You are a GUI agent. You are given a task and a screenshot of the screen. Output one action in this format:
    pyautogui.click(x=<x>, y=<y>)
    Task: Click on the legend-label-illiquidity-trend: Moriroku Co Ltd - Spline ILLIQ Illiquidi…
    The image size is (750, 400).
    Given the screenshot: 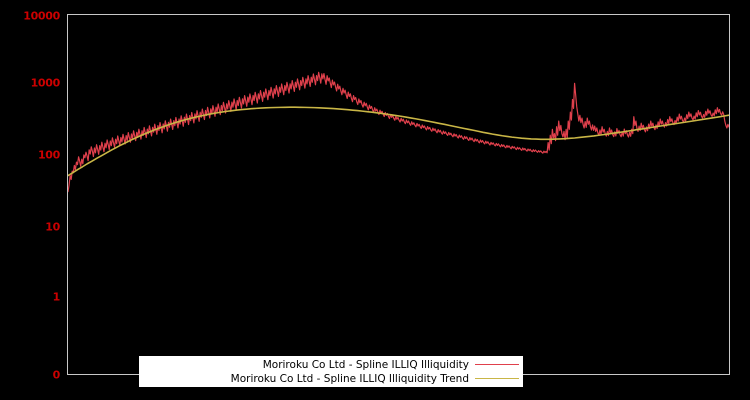 What is the action you would take?
    pyautogui.click(x=349, y=378)
    